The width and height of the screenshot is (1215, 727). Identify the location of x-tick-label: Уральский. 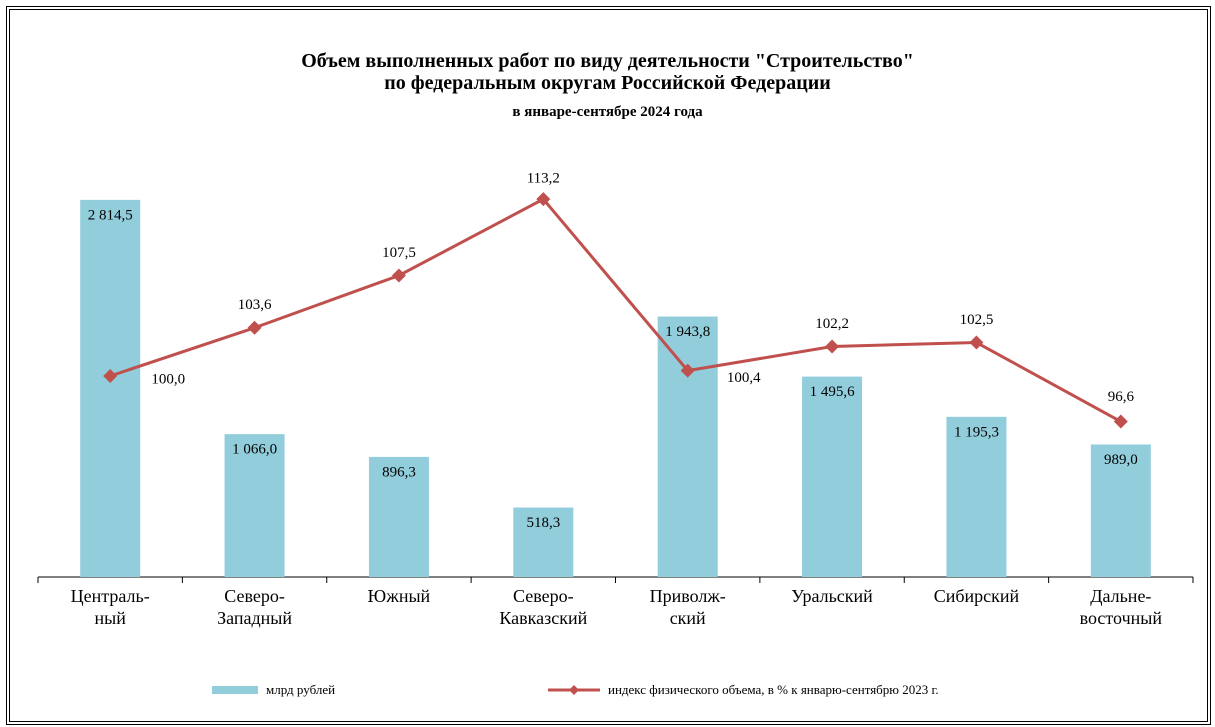
(832, 596).